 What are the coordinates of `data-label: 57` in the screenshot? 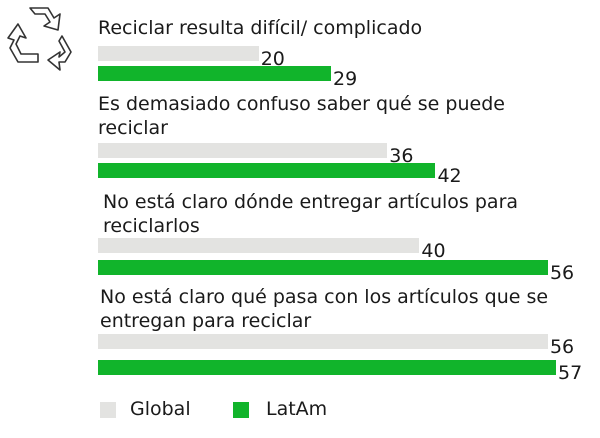 It's located at (570, 373).